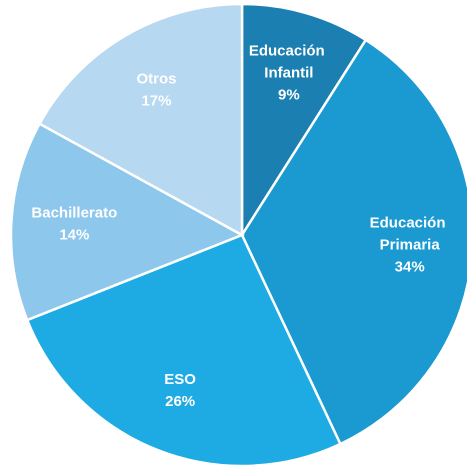 This screenshot has width=467, height=470. Describe the element at coordinates (180, 379) in the screenshot. I see `slice-label: ESO` at that location.